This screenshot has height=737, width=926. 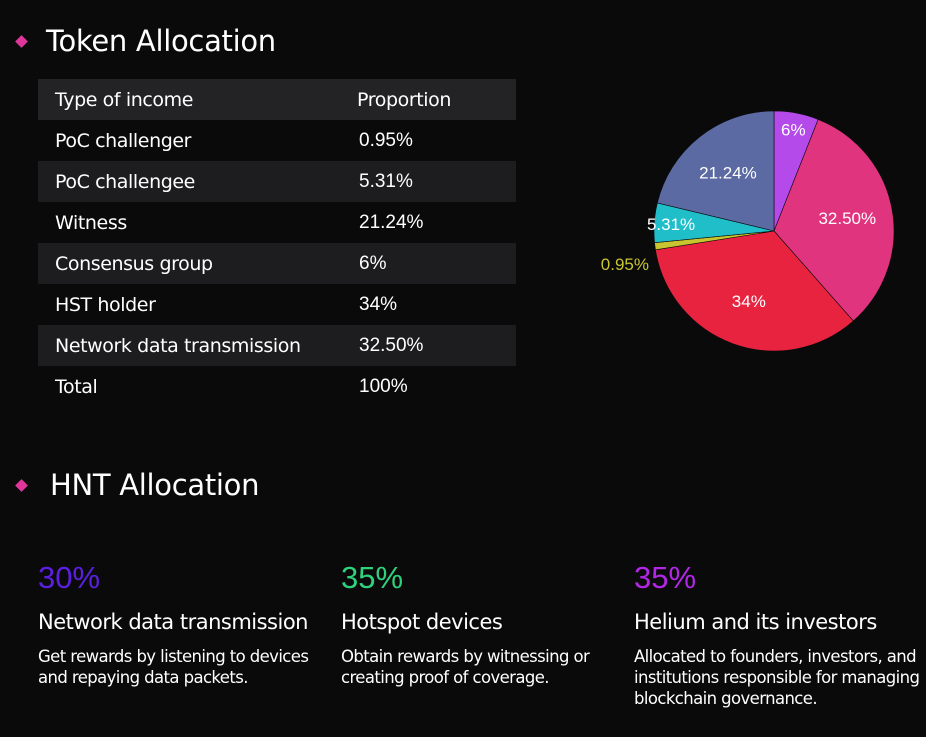 I want to click on row-proportion: 100%, so click(x=383, y=386).